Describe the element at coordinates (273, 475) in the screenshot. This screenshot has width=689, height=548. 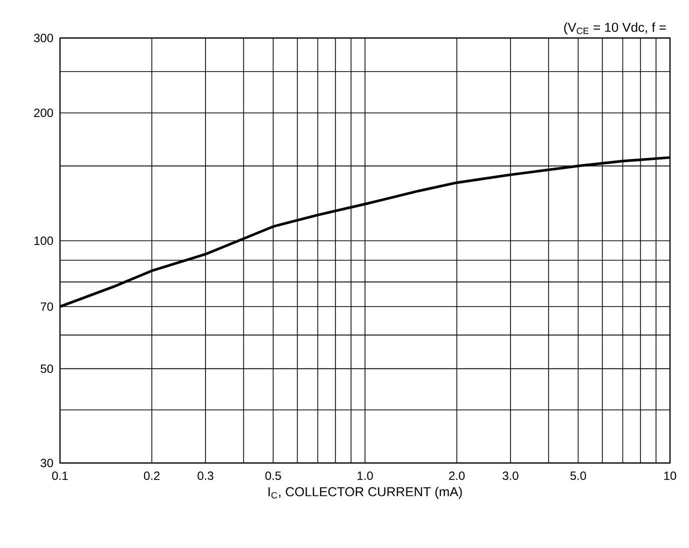
I see `x-tick-label: 0.5` at that location.